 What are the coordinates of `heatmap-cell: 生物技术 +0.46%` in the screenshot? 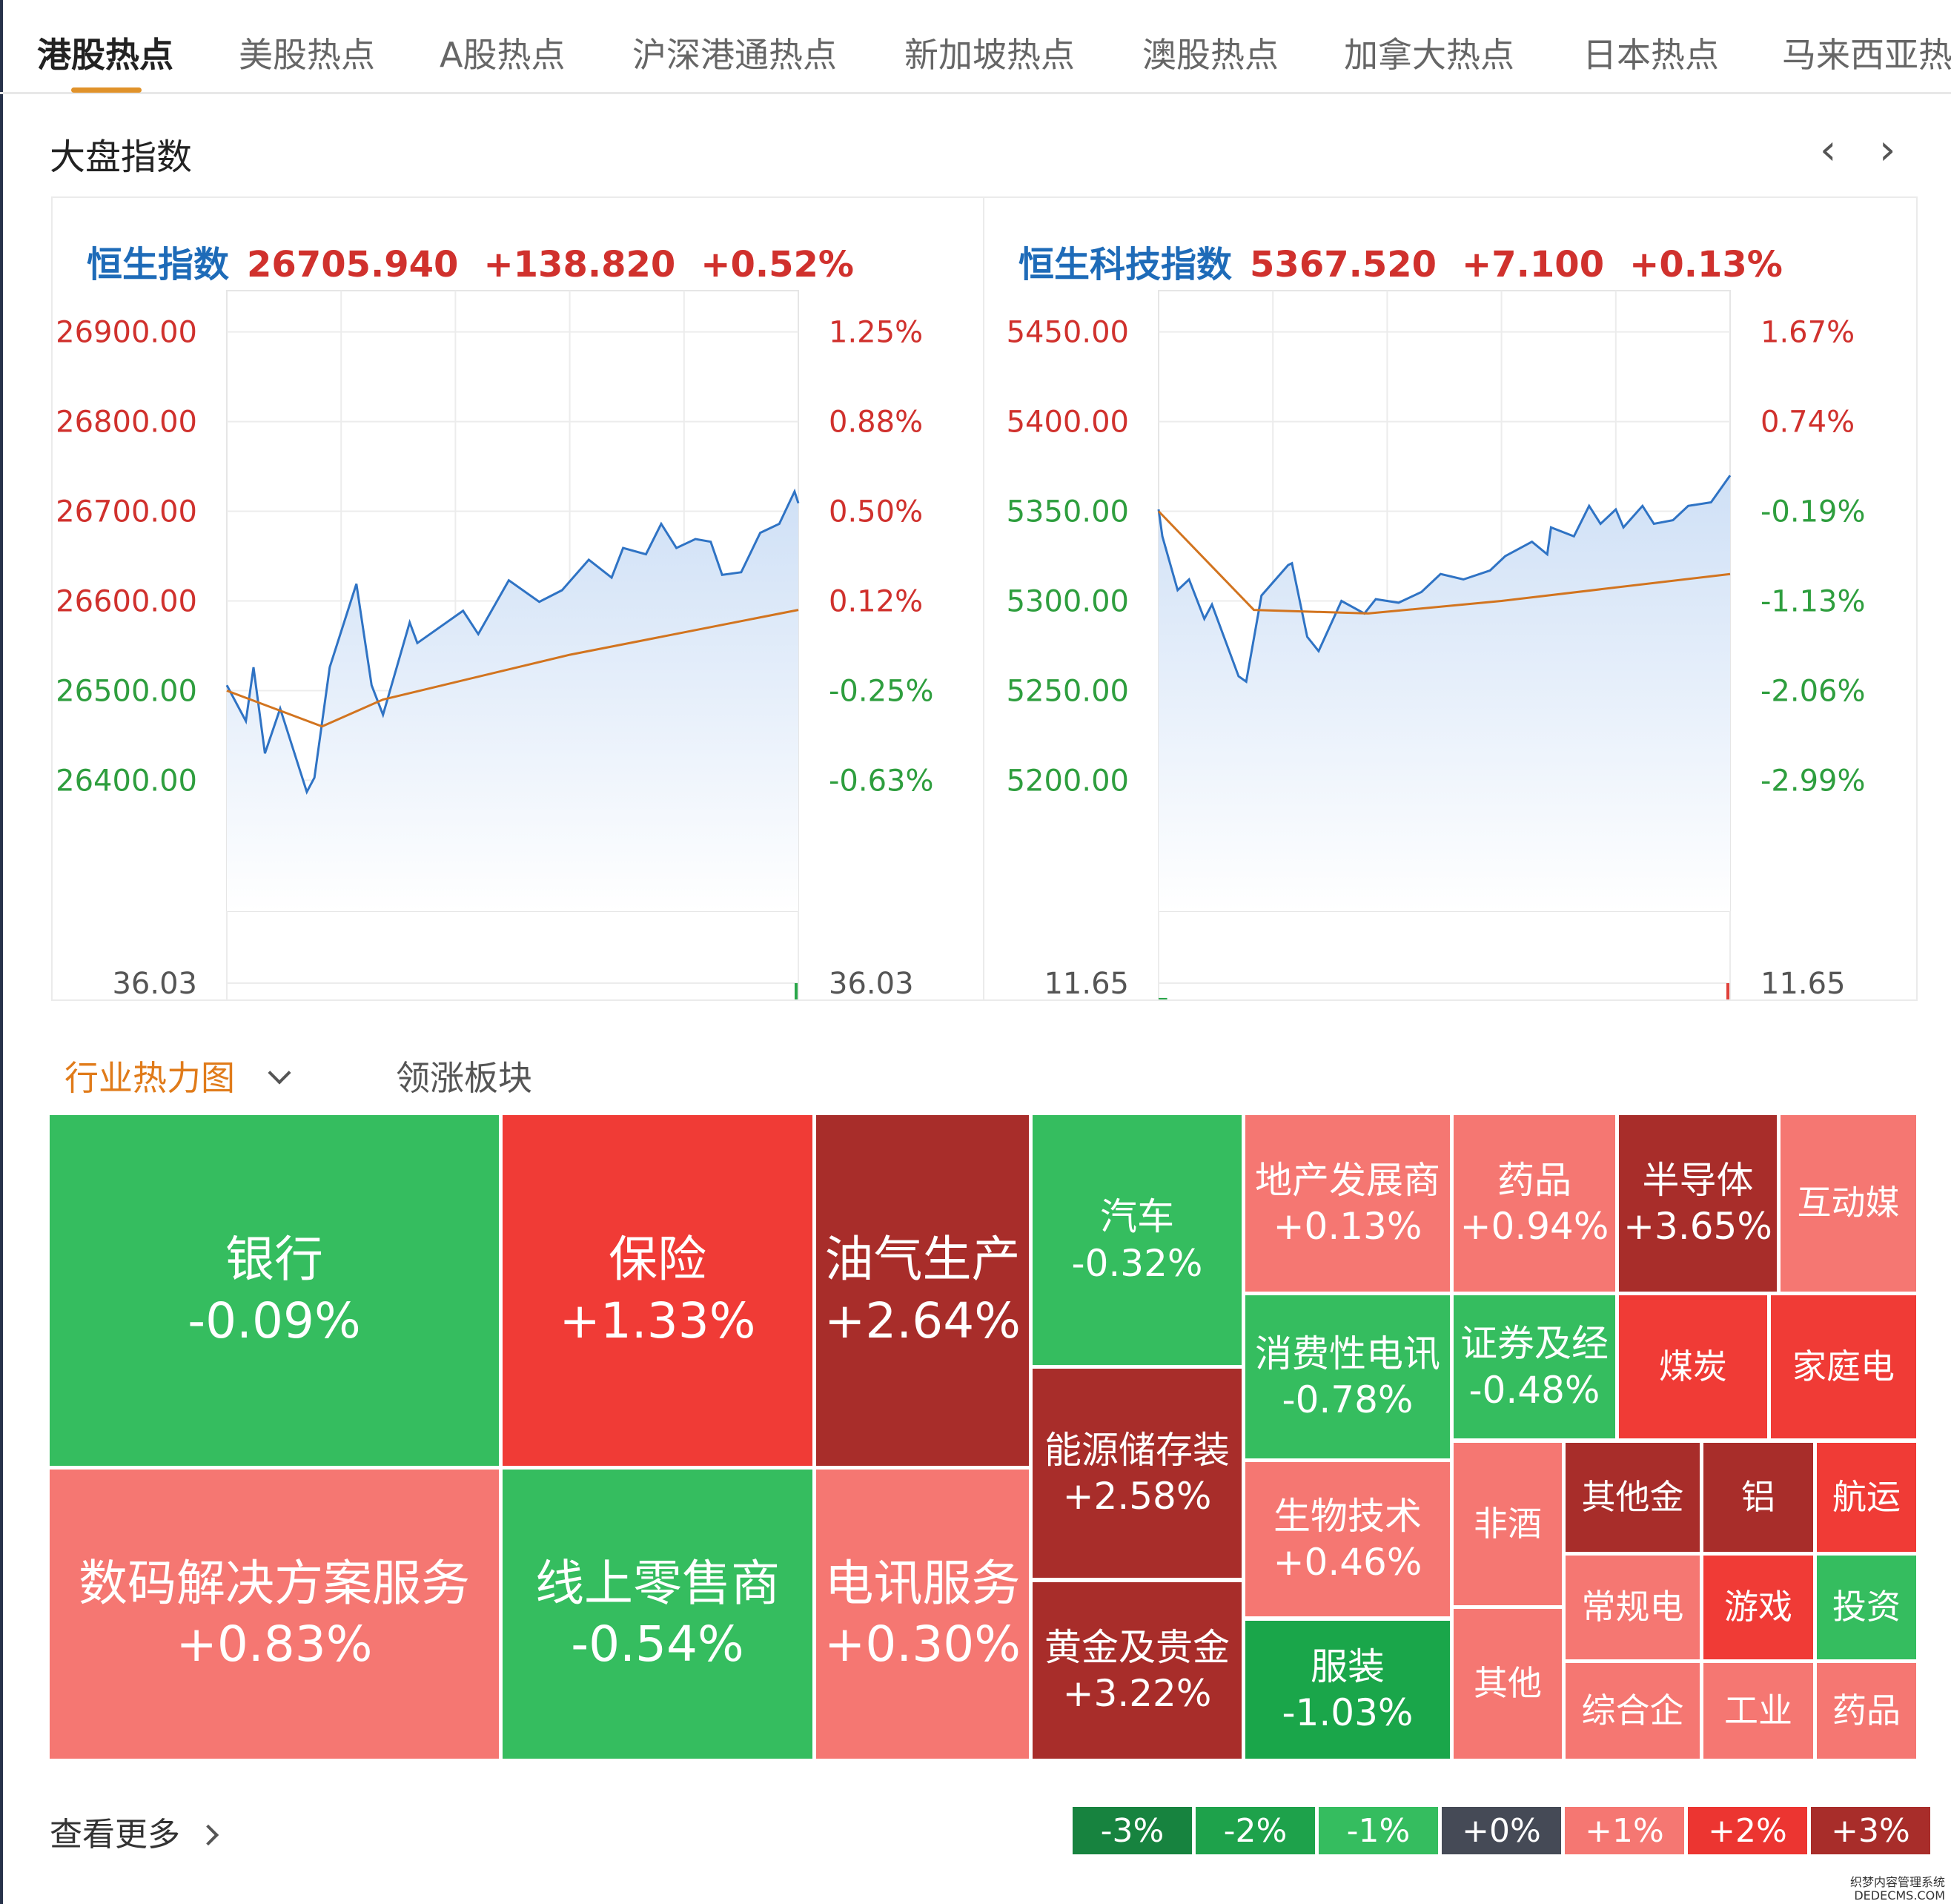 It's located at (1347, 1539).